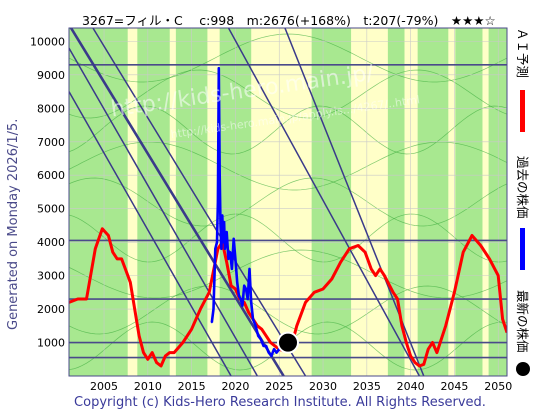 Image resolution: width=560 pixels, height=420 pixels. What do you see at coordinates (522, 249) in the screenshot?
I see `legend-swatch-past-price` at bounding box center [522, 249].